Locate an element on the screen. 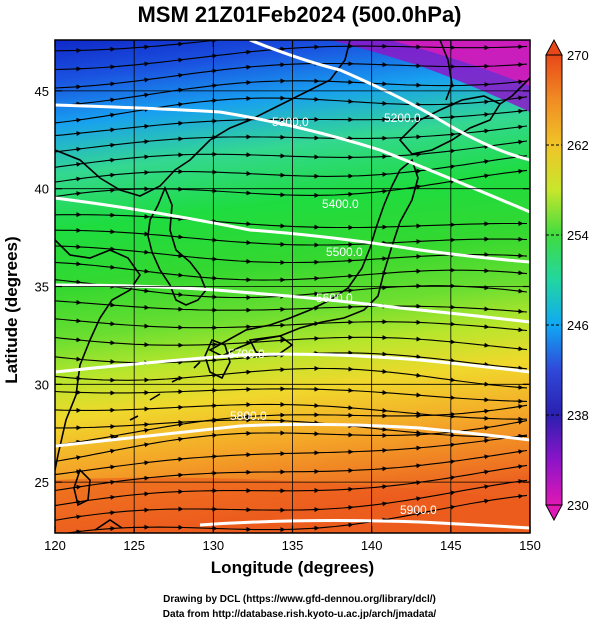  x-tick-label: 125 is located at coordinates (134, 545).